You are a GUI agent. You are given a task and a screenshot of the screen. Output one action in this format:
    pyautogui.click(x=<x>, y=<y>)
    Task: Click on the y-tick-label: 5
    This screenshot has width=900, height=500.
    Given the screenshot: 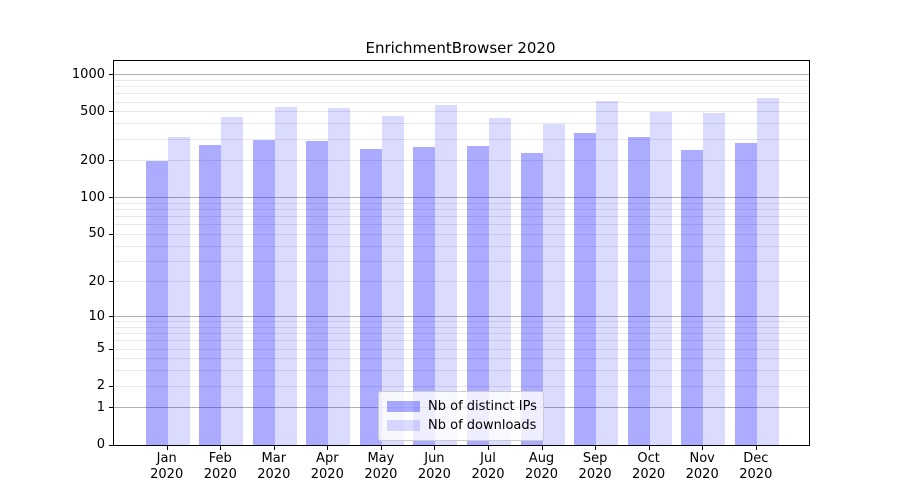 What is the action you would take?
    pyautogui.click(x=100, y=348)
    